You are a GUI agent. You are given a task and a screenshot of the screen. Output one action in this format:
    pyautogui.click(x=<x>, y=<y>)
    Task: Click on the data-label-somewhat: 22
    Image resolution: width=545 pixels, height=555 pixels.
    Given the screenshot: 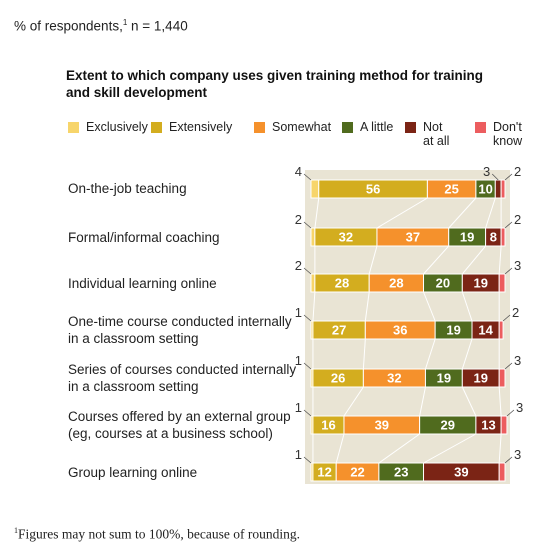 What is the action you would take?
    pyautogui.click(x=357, y=472)
    